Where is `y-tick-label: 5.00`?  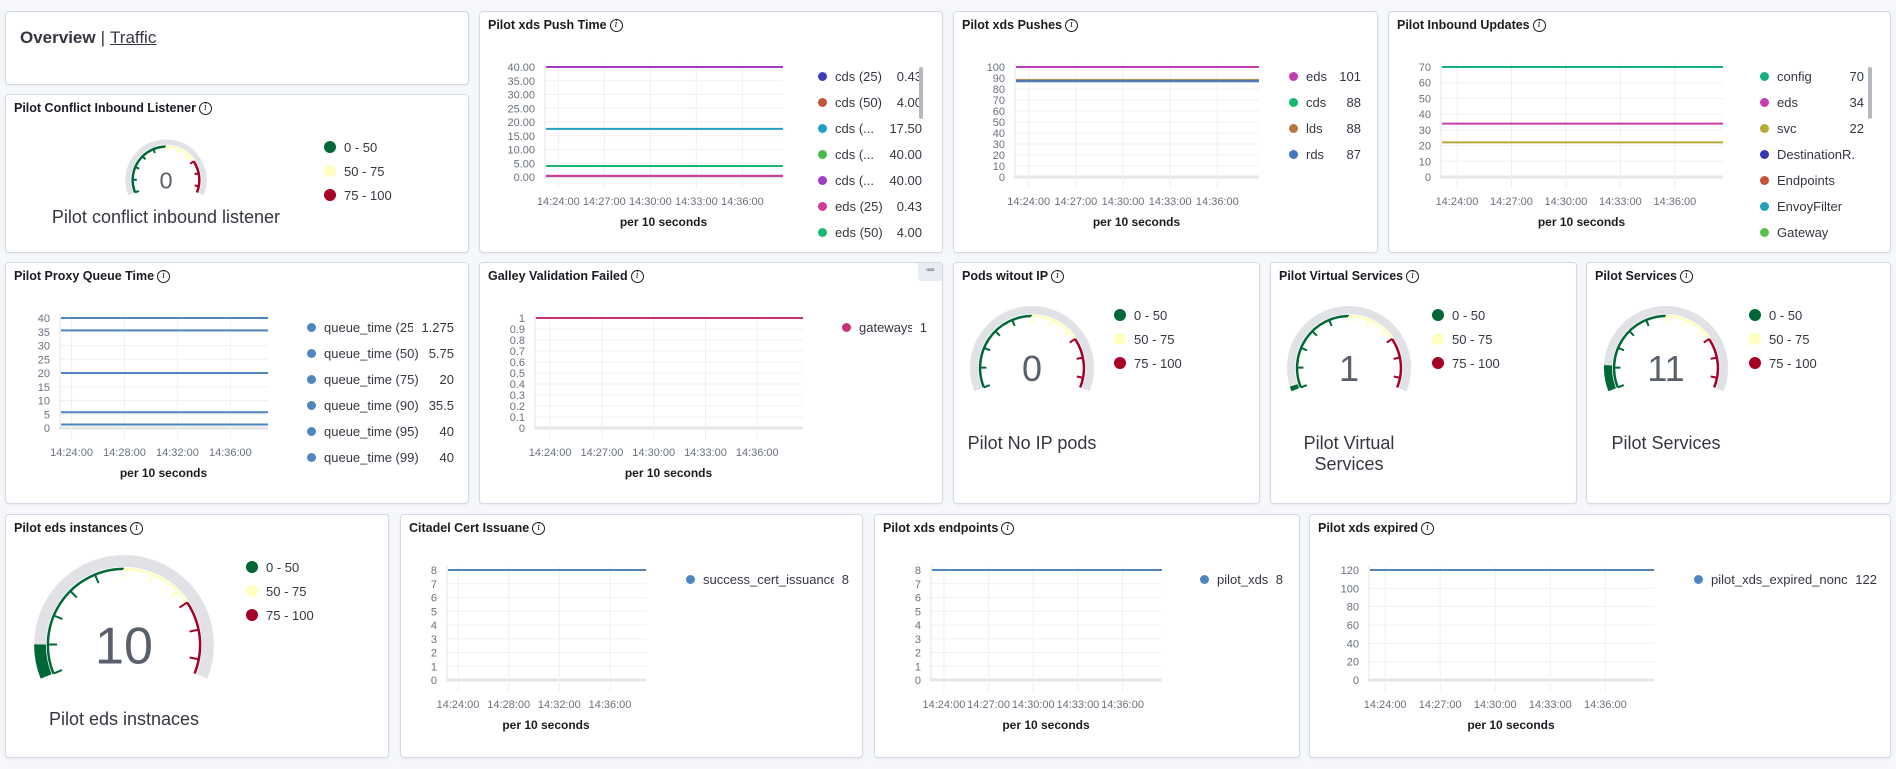
y-tick-label: 5.00 is located at coordinates (524, 164).